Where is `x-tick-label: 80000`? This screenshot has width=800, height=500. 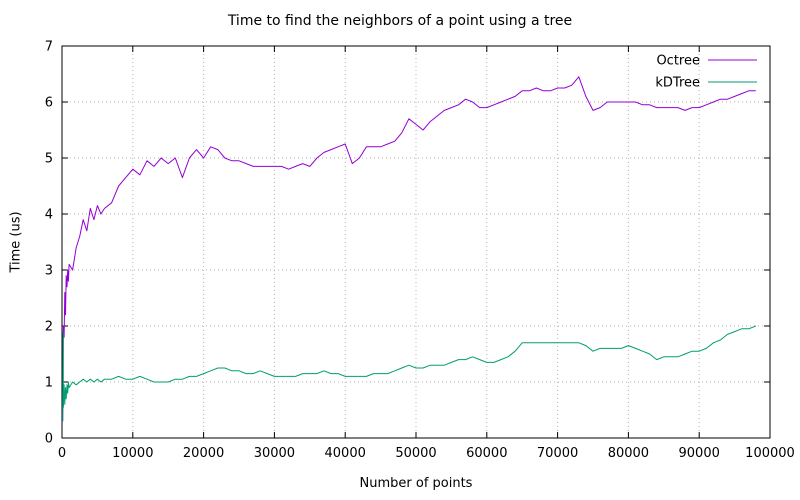
x-tick-label: 80000 is located at coordinates (628, 453).